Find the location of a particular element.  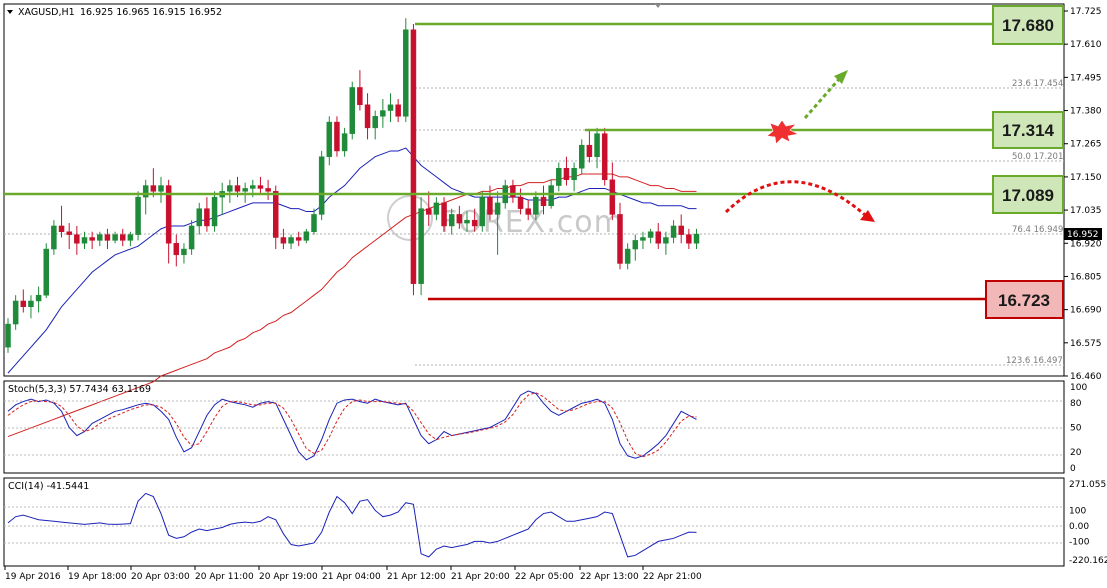

svg-text: 17.314 is located at coordinates (1028, 130).